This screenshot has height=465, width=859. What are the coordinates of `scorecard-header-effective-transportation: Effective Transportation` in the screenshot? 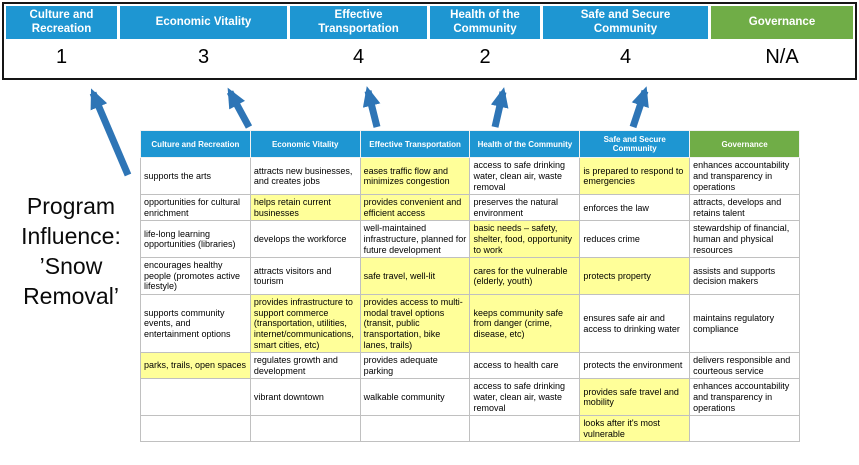 It's located at (358, 22).